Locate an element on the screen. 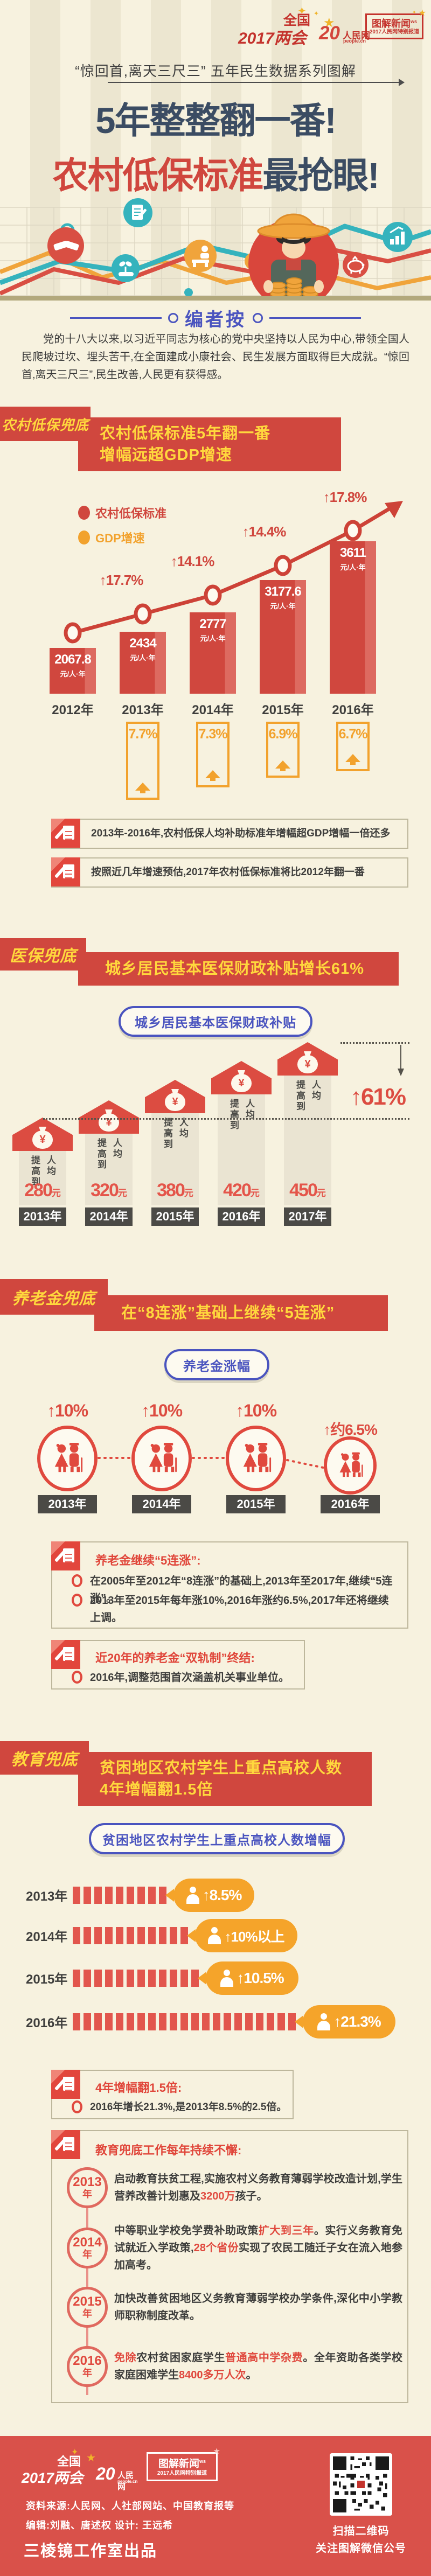  main-title-line2: 农村低保标准最抢眼! is located at coordinates (215, 172).